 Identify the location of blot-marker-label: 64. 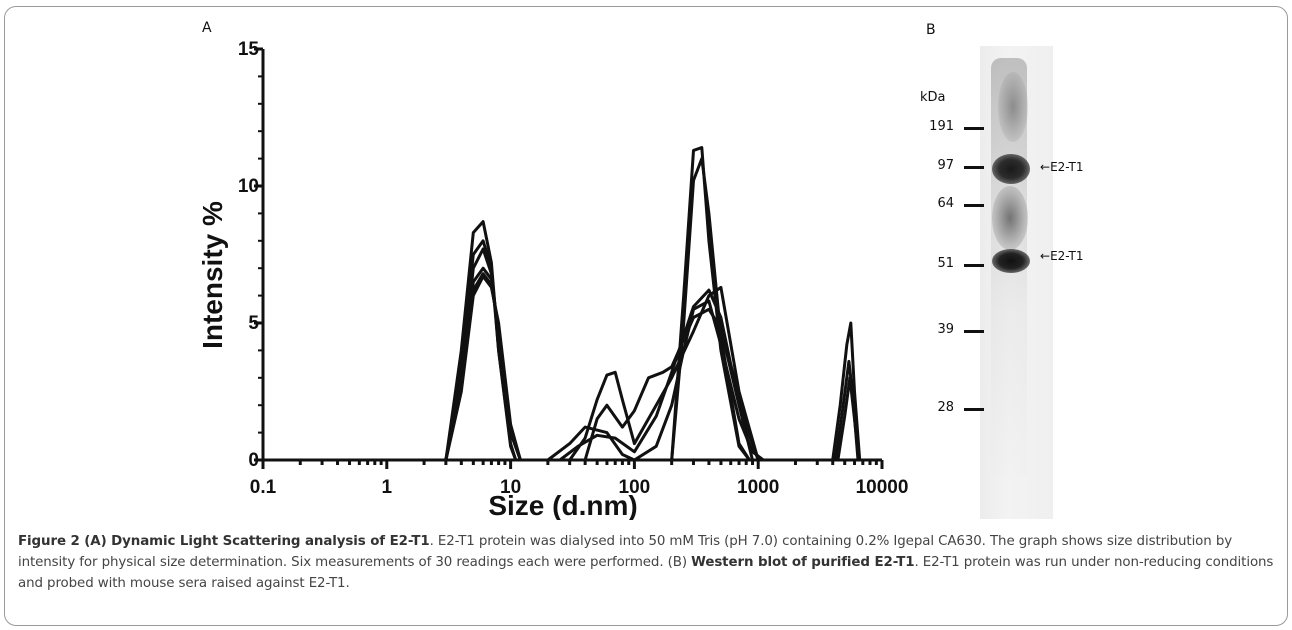
(945, 203).